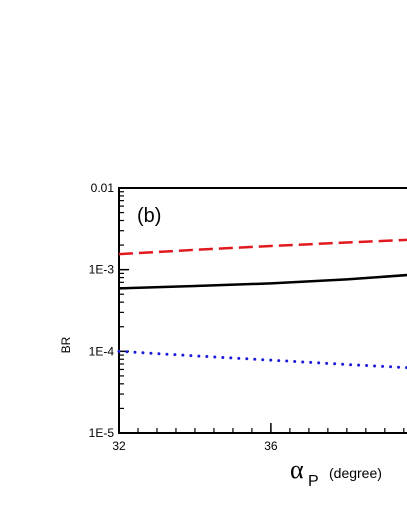 This screenshot has height=527, width=407. What do you see at coordinates (262, 247) in the screenshot?
I see `series-line-dashed` at bounding box center [262, 247].